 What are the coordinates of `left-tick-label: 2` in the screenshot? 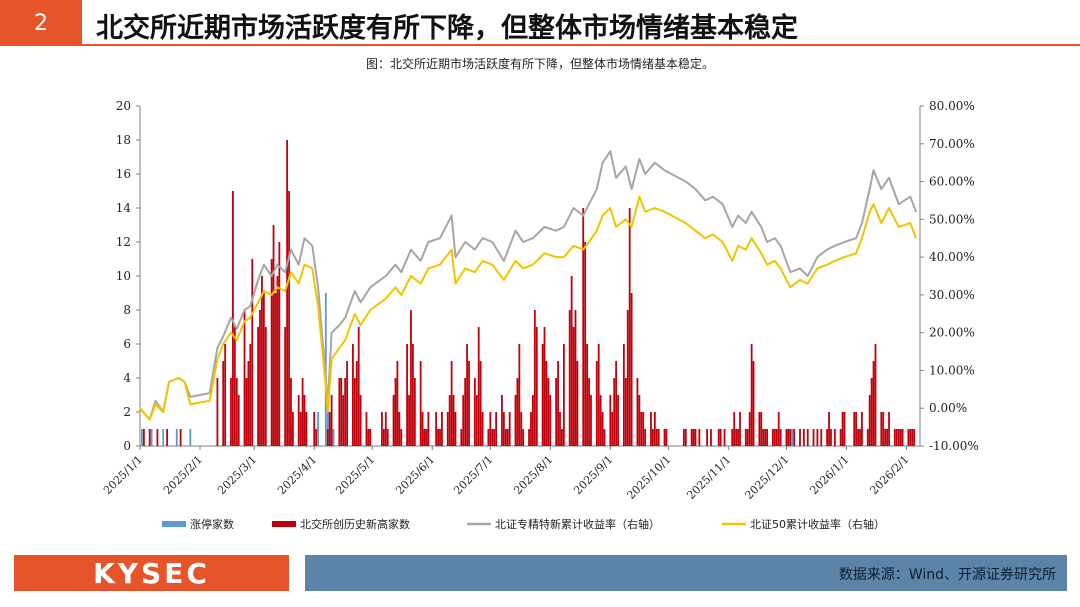 It's located at (127, 412).